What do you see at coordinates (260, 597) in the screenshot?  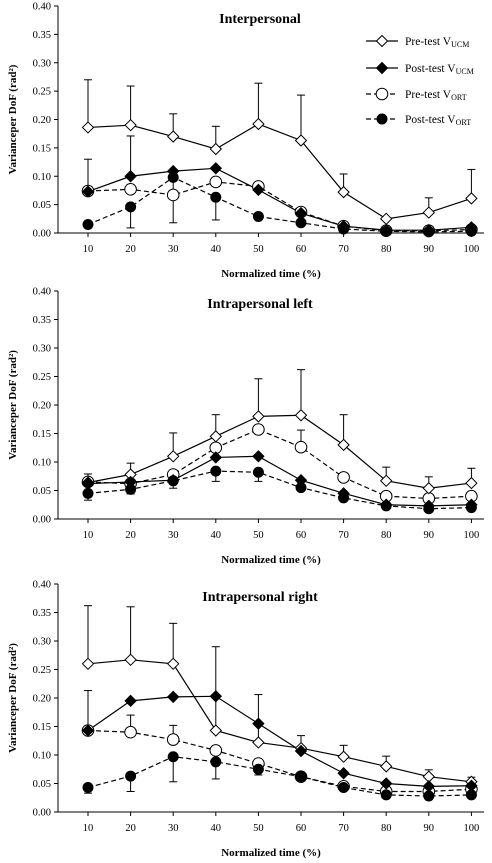 I see `panel-title: Intrapersonal right` at bounding box center [260, 597].